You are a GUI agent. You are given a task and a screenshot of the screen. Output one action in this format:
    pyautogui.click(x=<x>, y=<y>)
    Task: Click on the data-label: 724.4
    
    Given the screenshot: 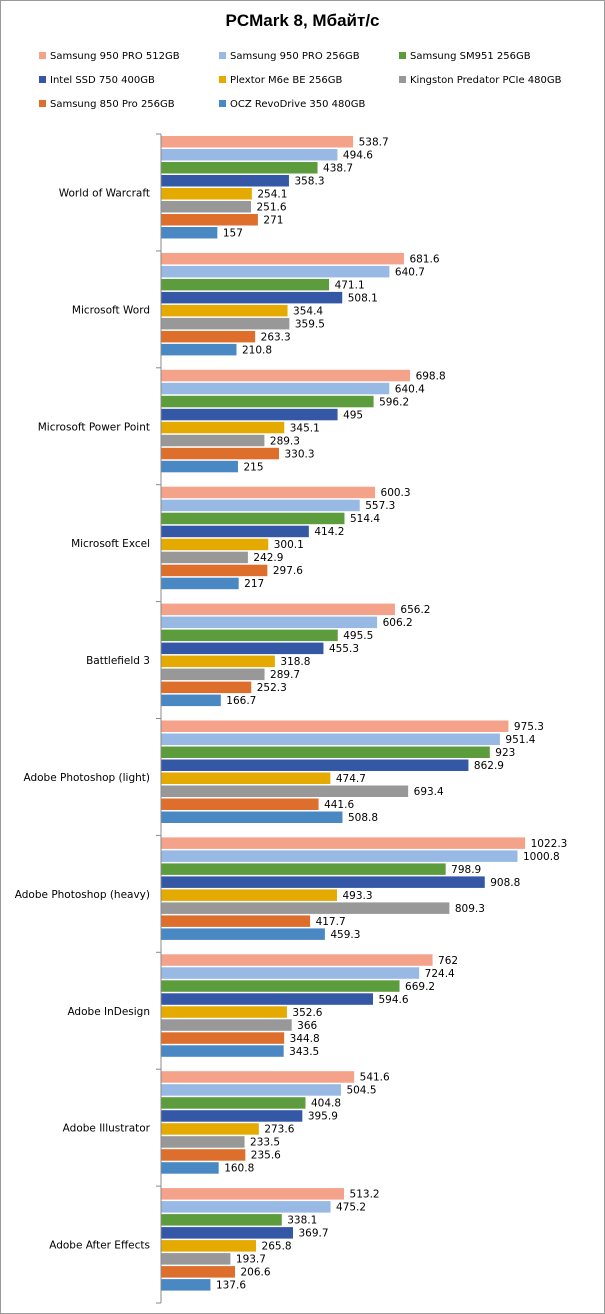 What is the action you would take?
    pyautogui.click(x=440, y=974)
    